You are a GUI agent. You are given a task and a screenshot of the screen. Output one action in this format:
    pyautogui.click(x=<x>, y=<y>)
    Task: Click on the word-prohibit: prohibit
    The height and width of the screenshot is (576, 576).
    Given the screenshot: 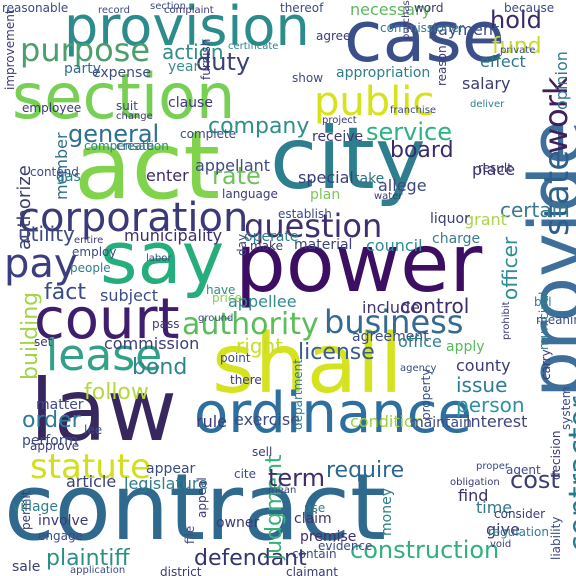 What is the action you would take?
    pyautogui.click(x=506, y=320)
    